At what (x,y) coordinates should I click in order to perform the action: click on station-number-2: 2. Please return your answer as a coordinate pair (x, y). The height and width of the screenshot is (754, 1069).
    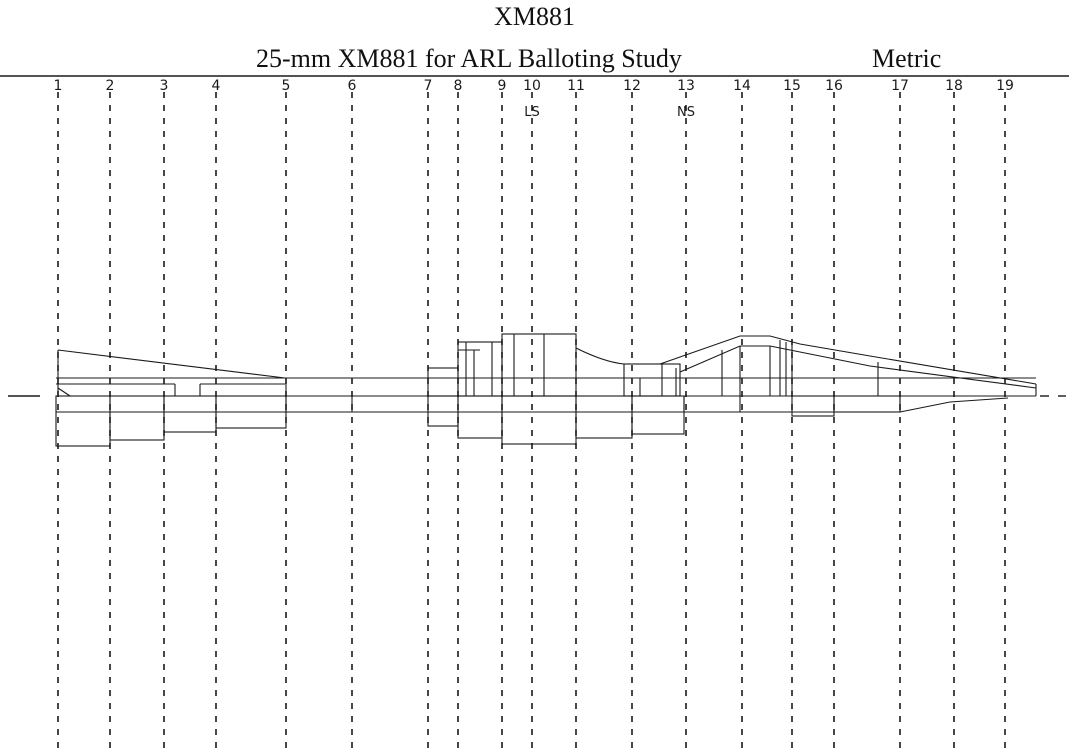
    Looking at the image, I should click on (110, 86).